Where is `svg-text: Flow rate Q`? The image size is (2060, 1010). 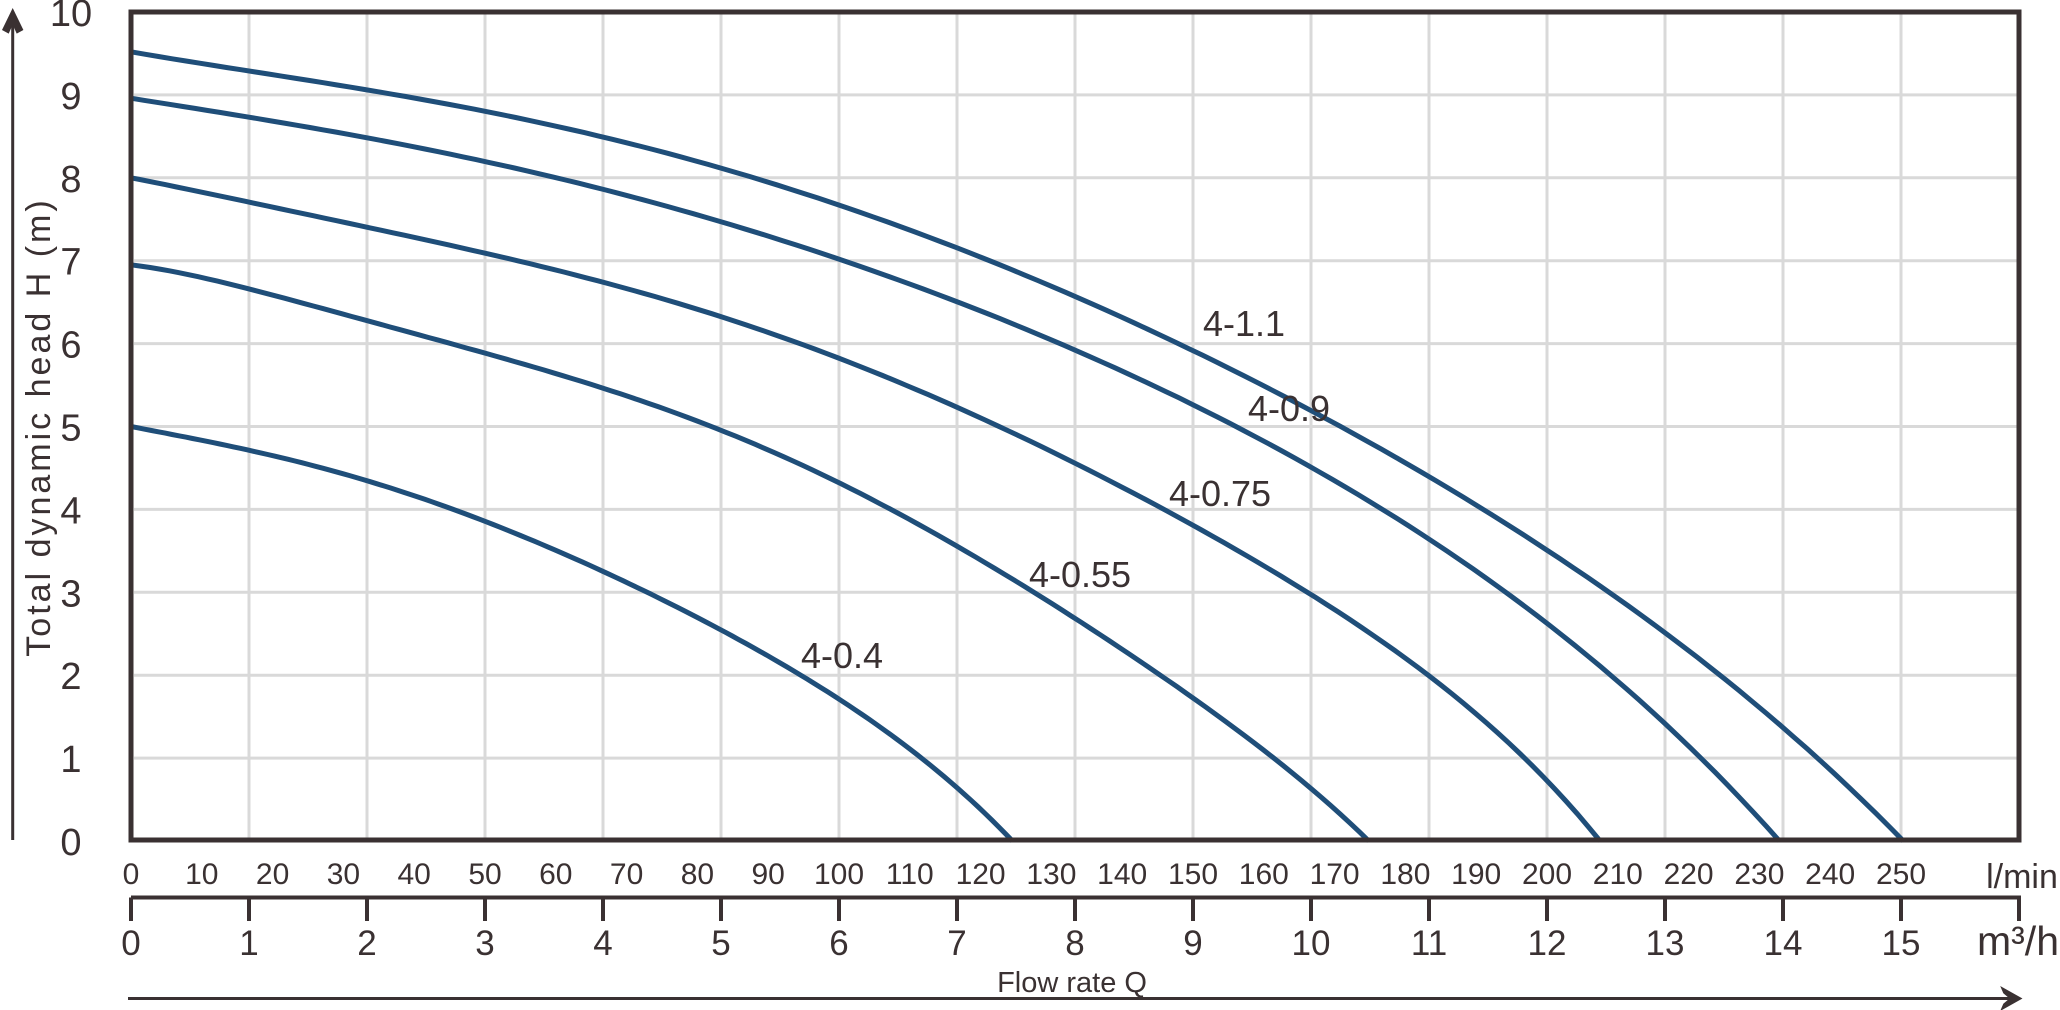
svg-text: Flow rate Q is located at coordinates (1072, 983).